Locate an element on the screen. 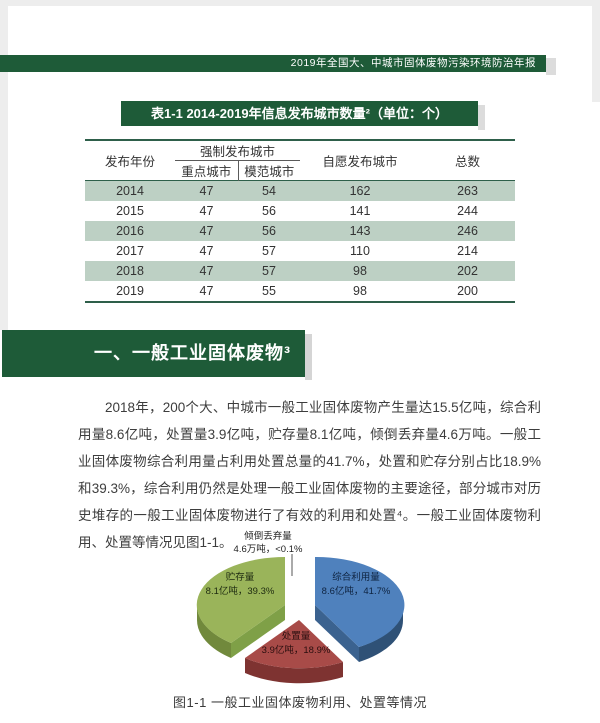  cell-year: 2015 is located at coordinates (130, 211).